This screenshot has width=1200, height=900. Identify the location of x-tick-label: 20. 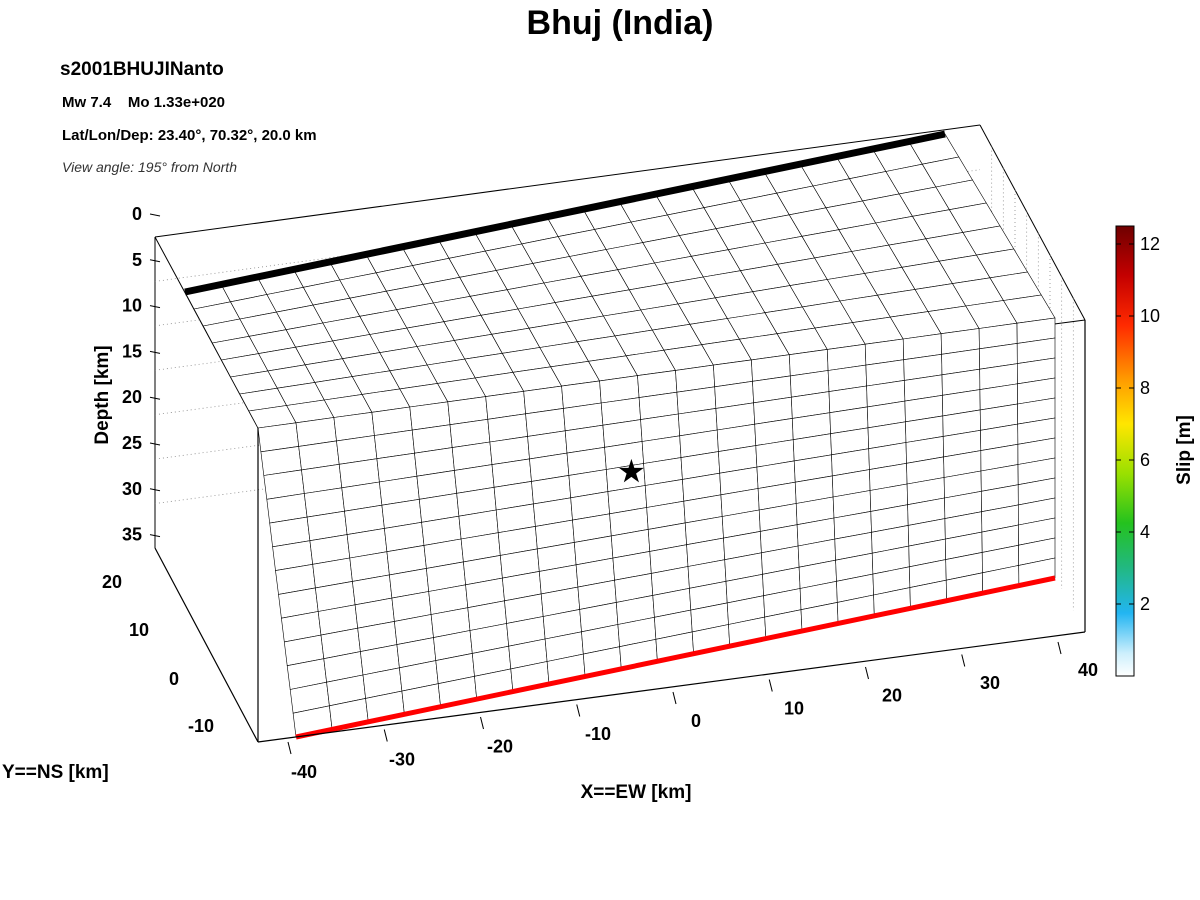
(892, 696).